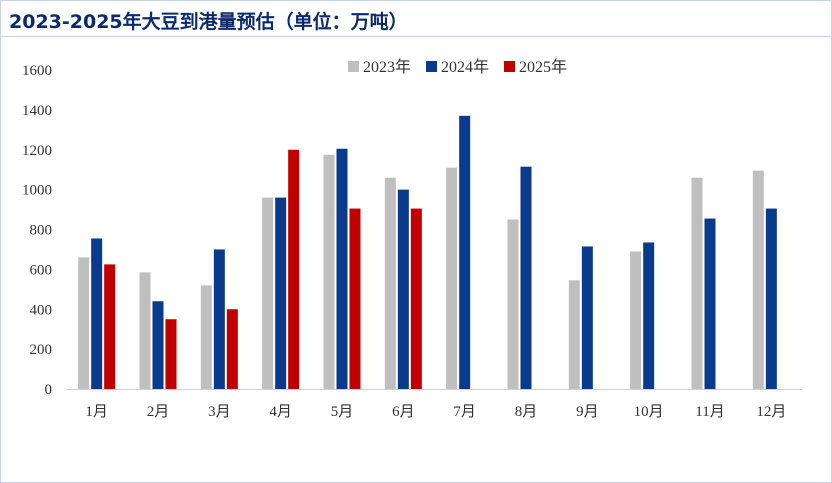  What do you see at coordinates (294, 269) in the screenshot?
I see `bar-2025年-4月` at bounding box center [294, 269].